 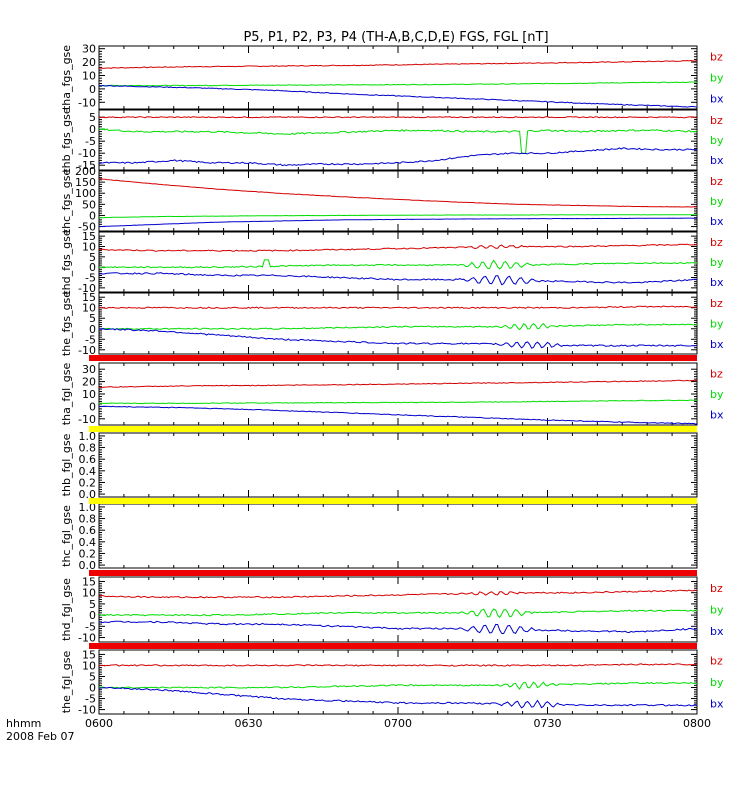 I want to click on y-tick-label: 20, so click(x=89, y=62).